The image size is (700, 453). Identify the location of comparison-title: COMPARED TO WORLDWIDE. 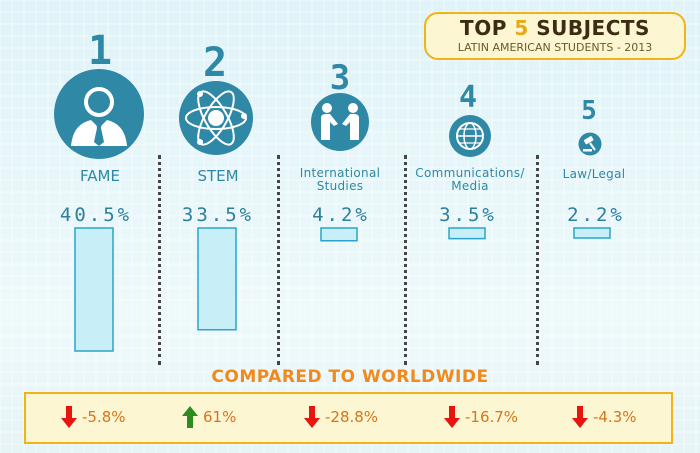
(350, 377).